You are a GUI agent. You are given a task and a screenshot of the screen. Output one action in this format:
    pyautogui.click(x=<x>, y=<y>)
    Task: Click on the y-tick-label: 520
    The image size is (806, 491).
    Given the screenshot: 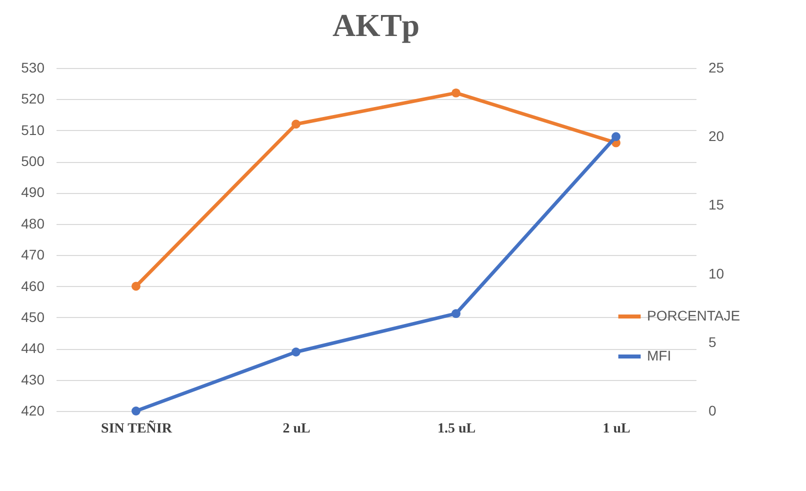 What is the action you would take?
    pyautogui.click(x=33, y=98)
    